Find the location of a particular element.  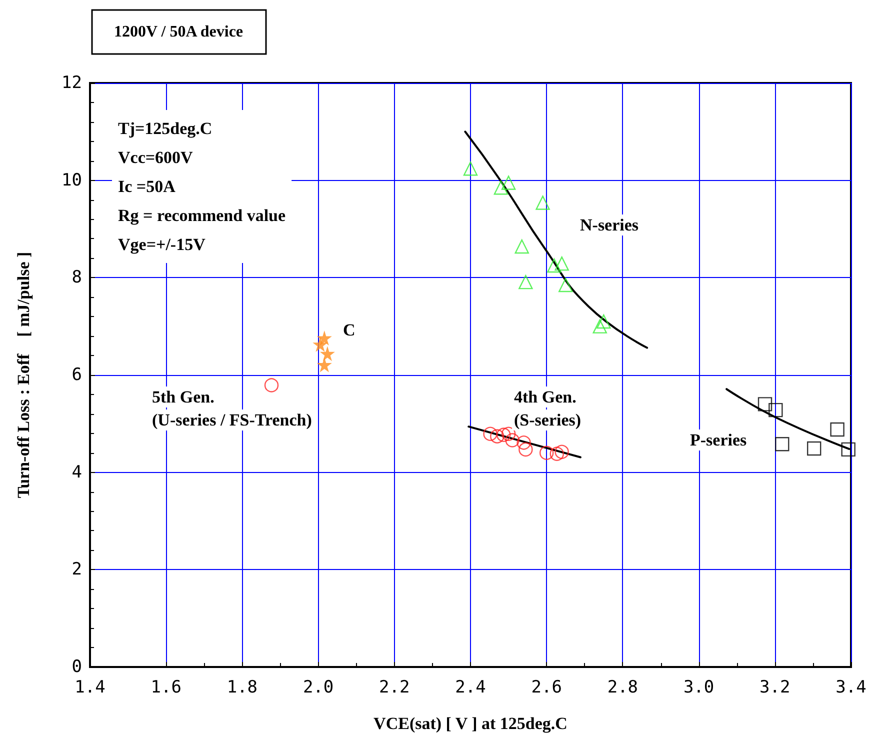

x-tick-label: 2.6 is located at coordinates (546, 688).